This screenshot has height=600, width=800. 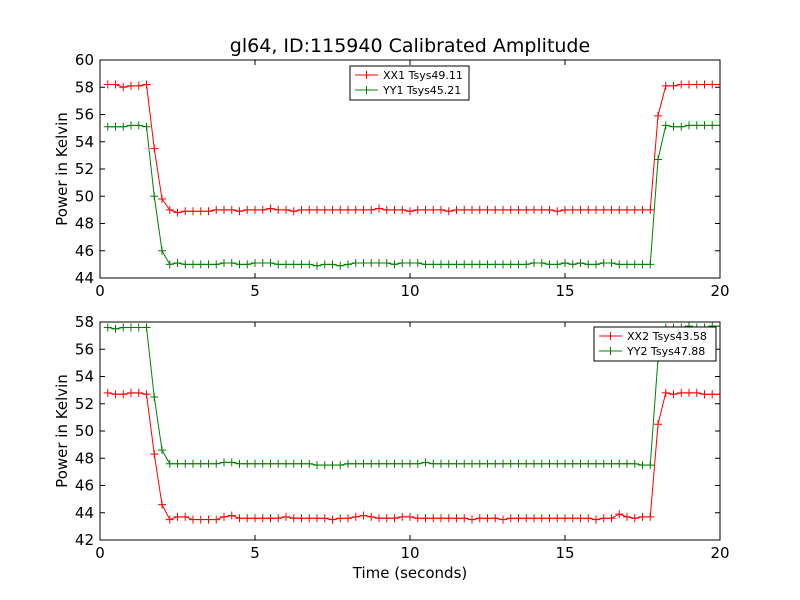 I want to click on legend-entry: YY1 Tsys45.21, so click(x=421, y=90).